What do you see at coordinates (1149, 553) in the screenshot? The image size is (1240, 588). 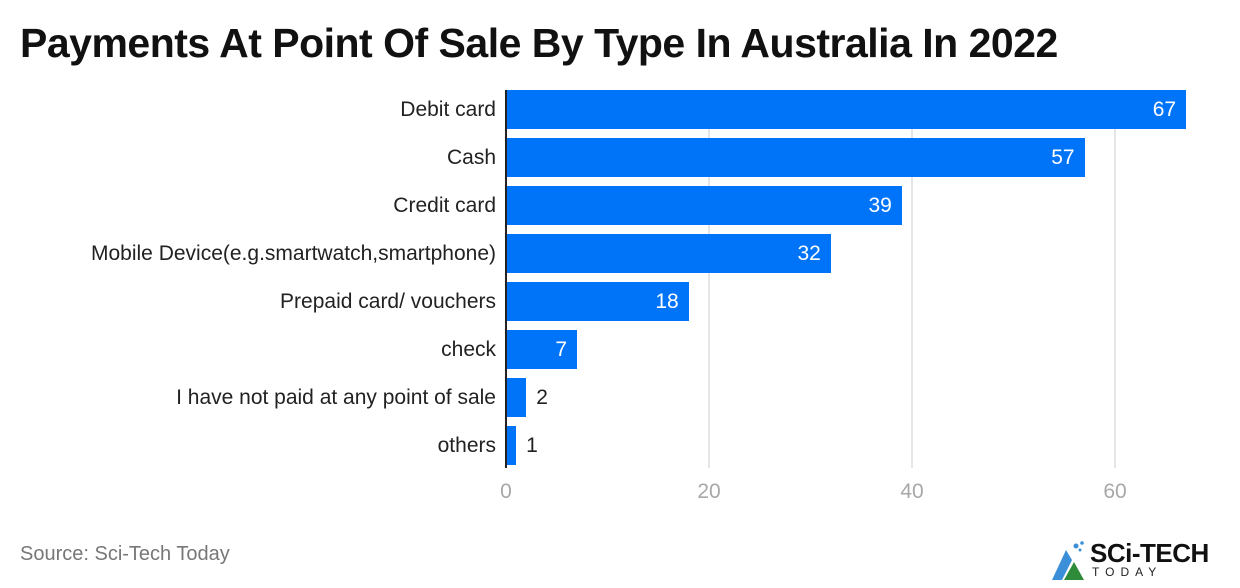 I see `logo-text: SCi-TECH` at bounding box center [1149, 553].